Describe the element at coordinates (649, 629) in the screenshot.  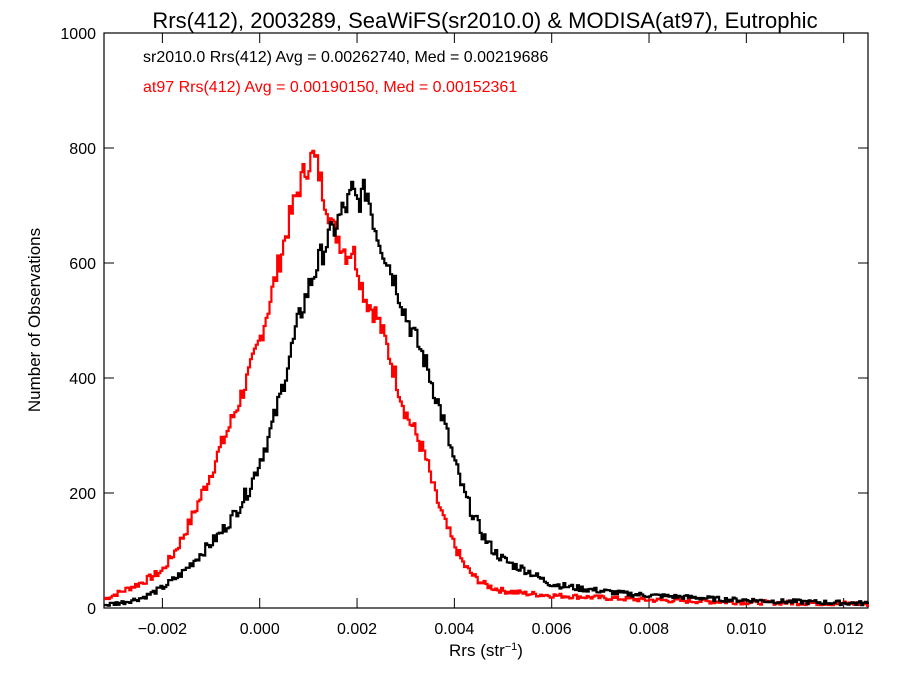
I see `x-tick-label: 0.008` at that location.